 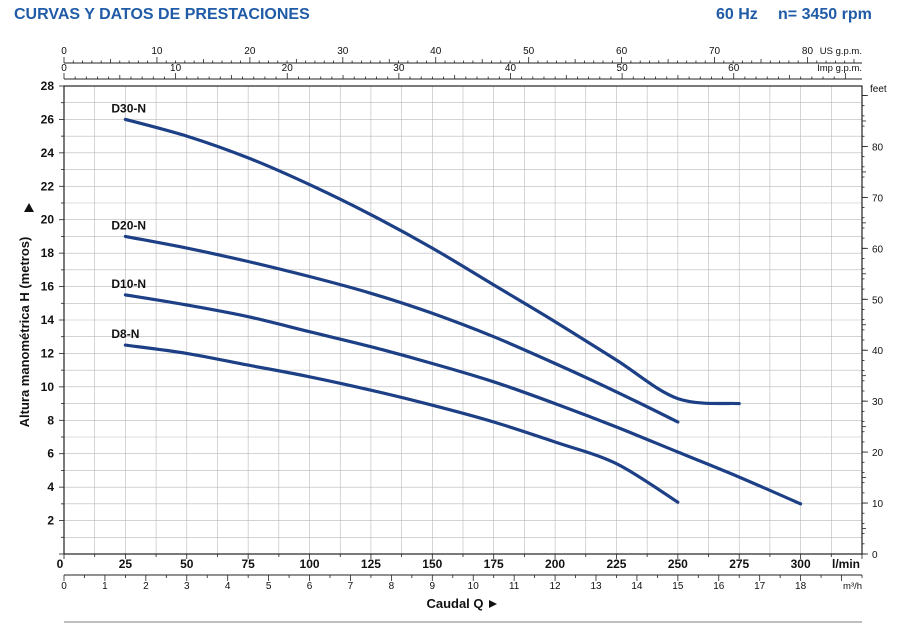 I want to click on series-label-d20-n: D20-N, so click(x=128, y=225).